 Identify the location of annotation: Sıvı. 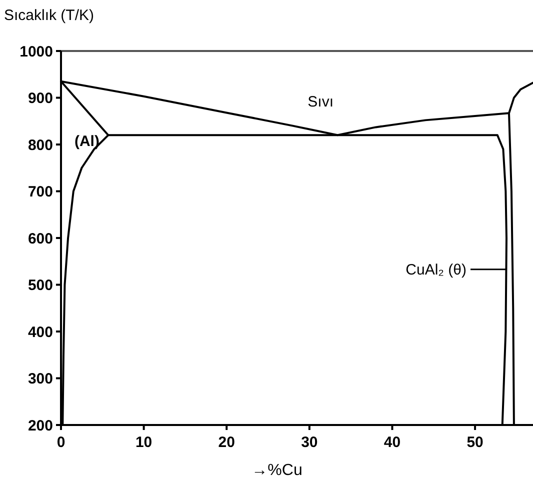
(321, 102).